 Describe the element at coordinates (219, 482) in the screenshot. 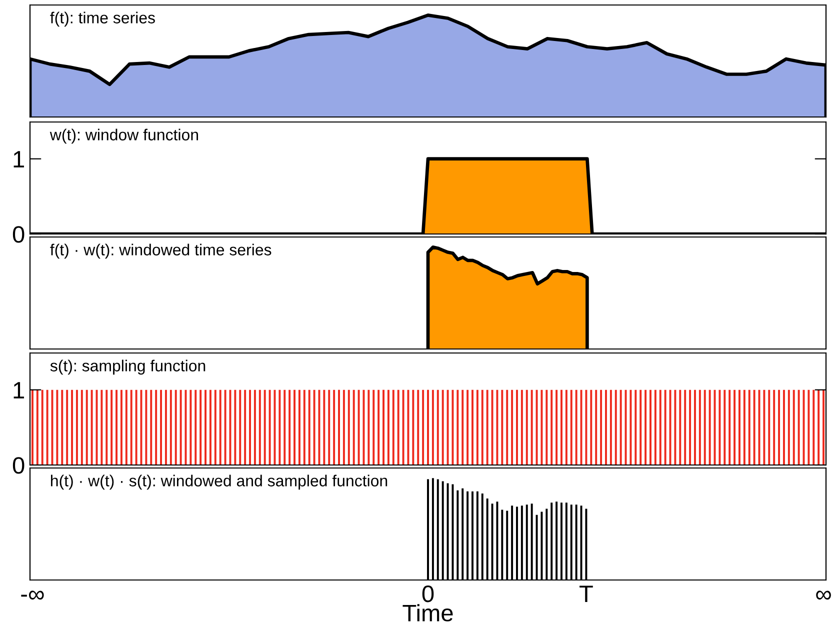

I see `chart-title: h(t) · w(t) · s(t): windowed and sampled function` at that location.